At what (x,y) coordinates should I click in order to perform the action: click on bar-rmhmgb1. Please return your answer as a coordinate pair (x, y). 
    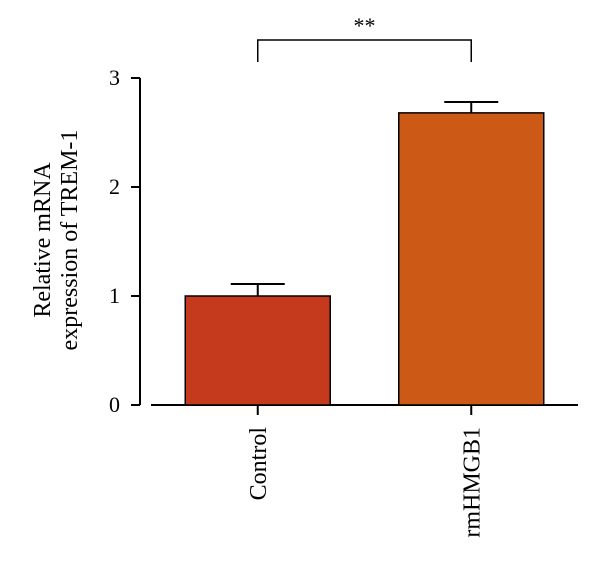
    Looking at the image, I should click on (471, 259).